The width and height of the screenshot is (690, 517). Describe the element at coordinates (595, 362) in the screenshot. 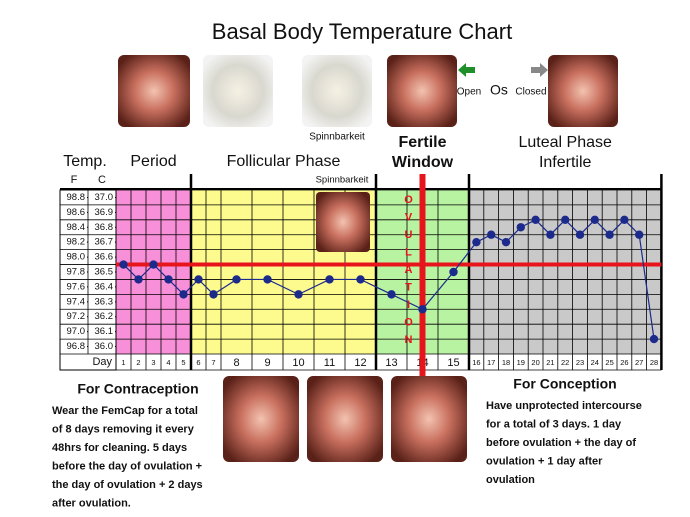

I see `x-tick-label: 24` at that location.